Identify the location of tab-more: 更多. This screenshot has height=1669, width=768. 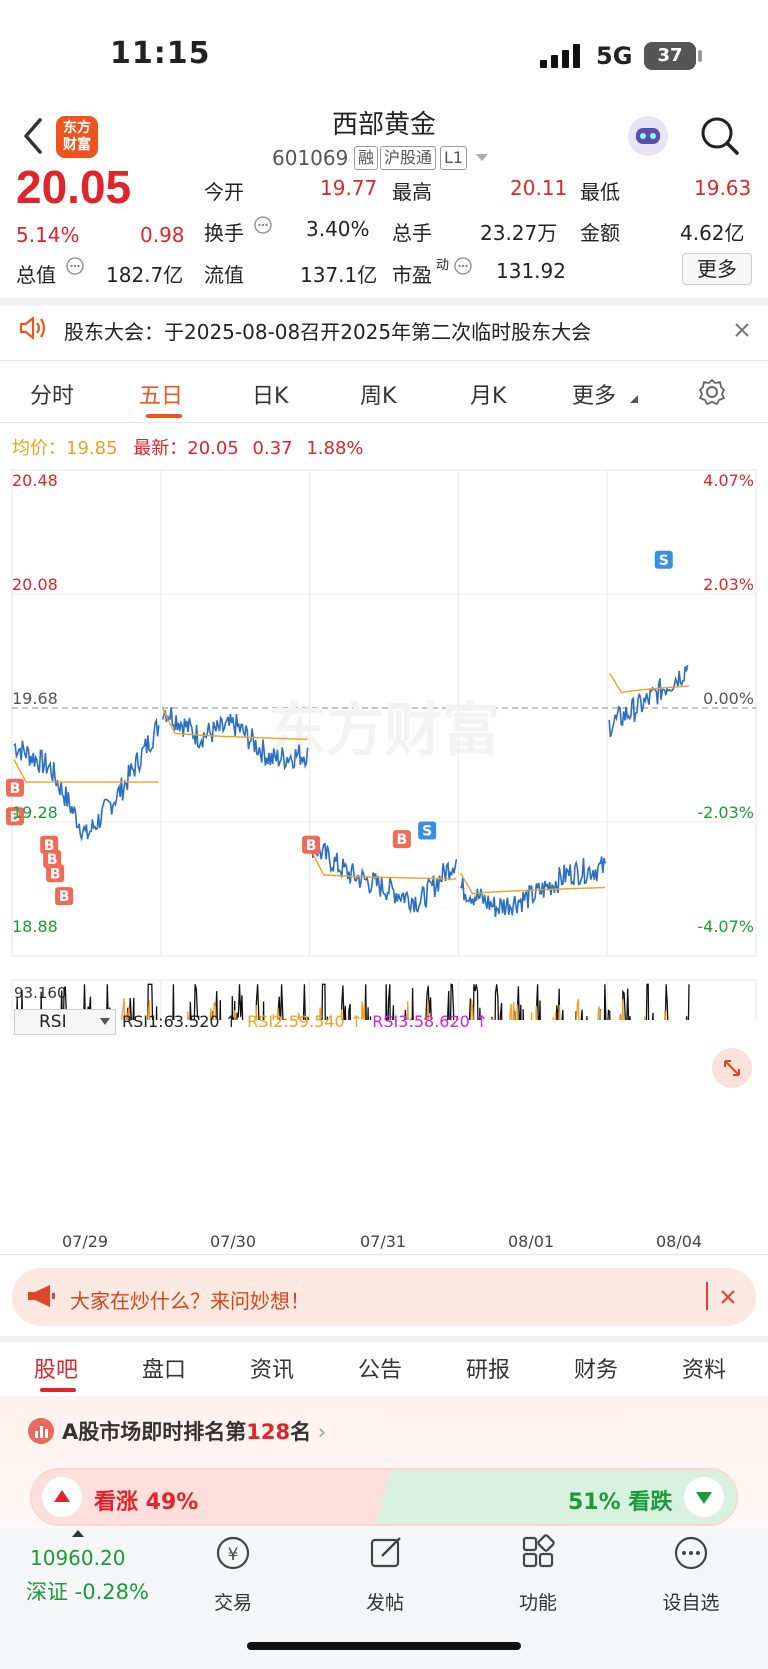
(594, 396).